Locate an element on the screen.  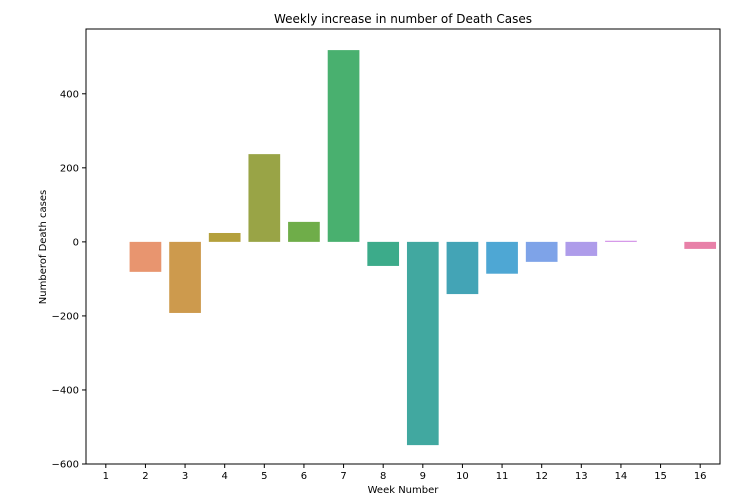
x-tick-label: 11 is located at coordinates (502, 476).